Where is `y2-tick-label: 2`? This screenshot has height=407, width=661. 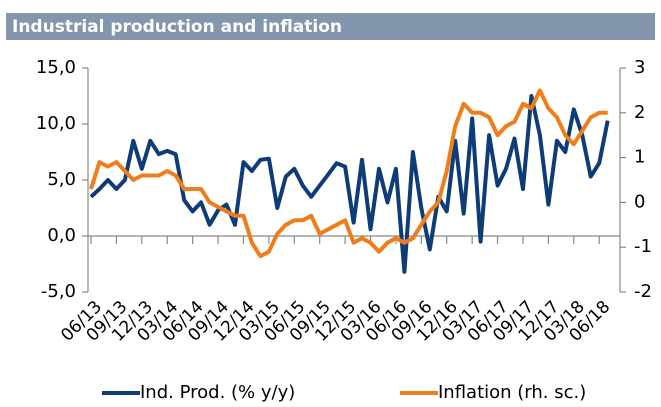 y2-tick-label: 2 is located at coordinates (639, 112).